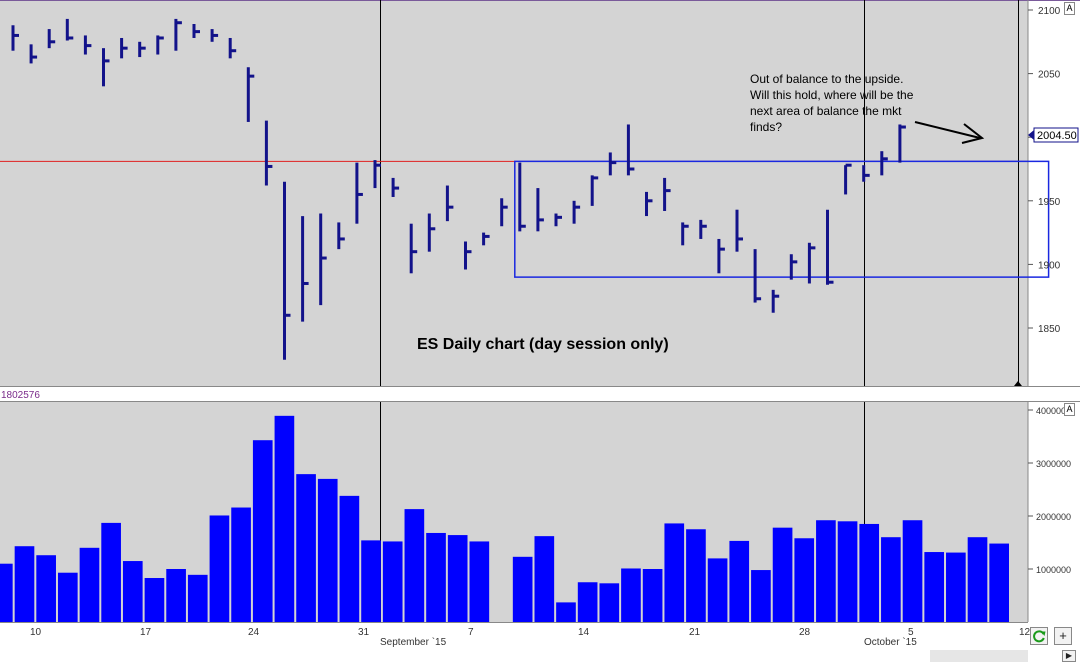  I want to click on volume-tick-label: 1000000, so click(1053, 570).